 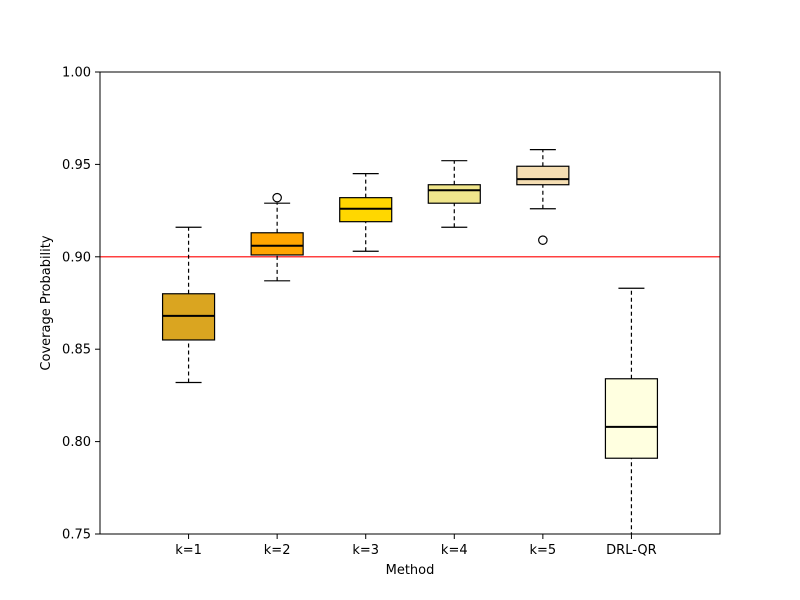 I want to click on x-axis-label: Method, so click(x=410, y=570).